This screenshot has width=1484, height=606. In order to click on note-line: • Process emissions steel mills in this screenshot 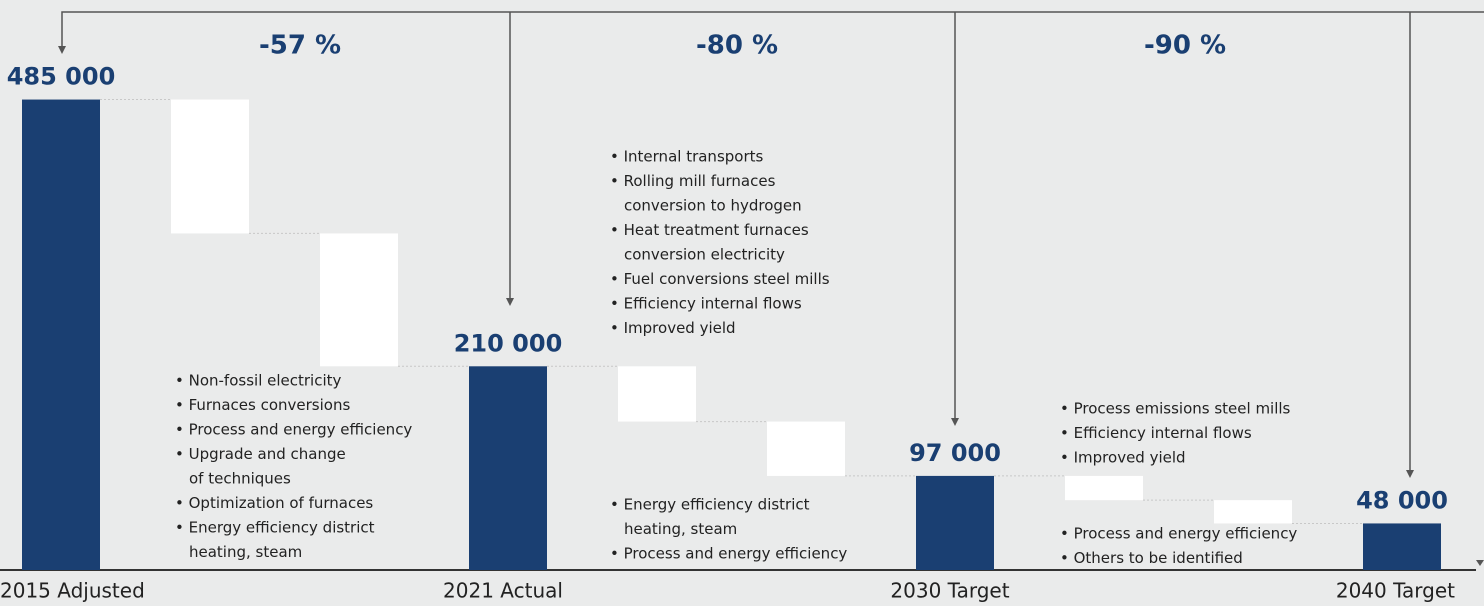, I will do `click(1175, 409)`.